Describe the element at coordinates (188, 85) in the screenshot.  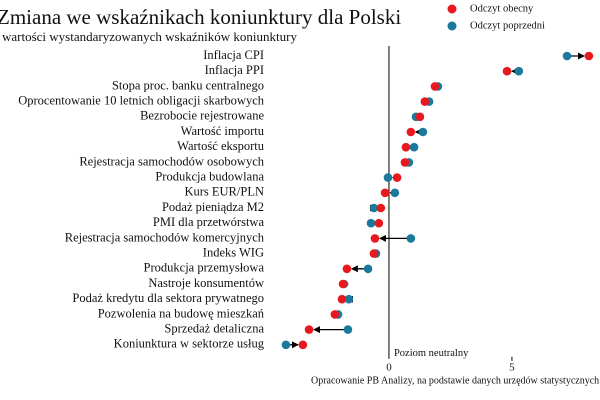
I see `y-tick-label: Stopa proc. banku centralnego` at that location.